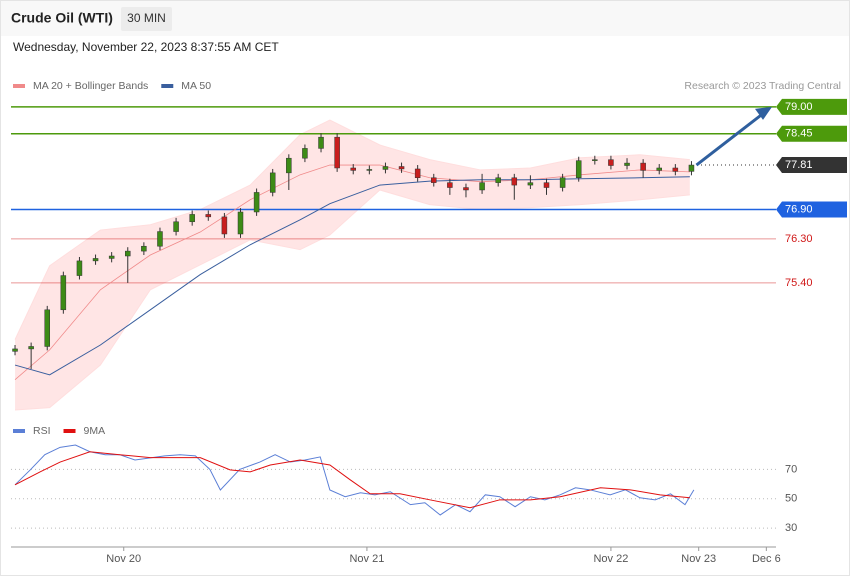  I want to click on timeframe: 30 MIN, so click(146, 18).